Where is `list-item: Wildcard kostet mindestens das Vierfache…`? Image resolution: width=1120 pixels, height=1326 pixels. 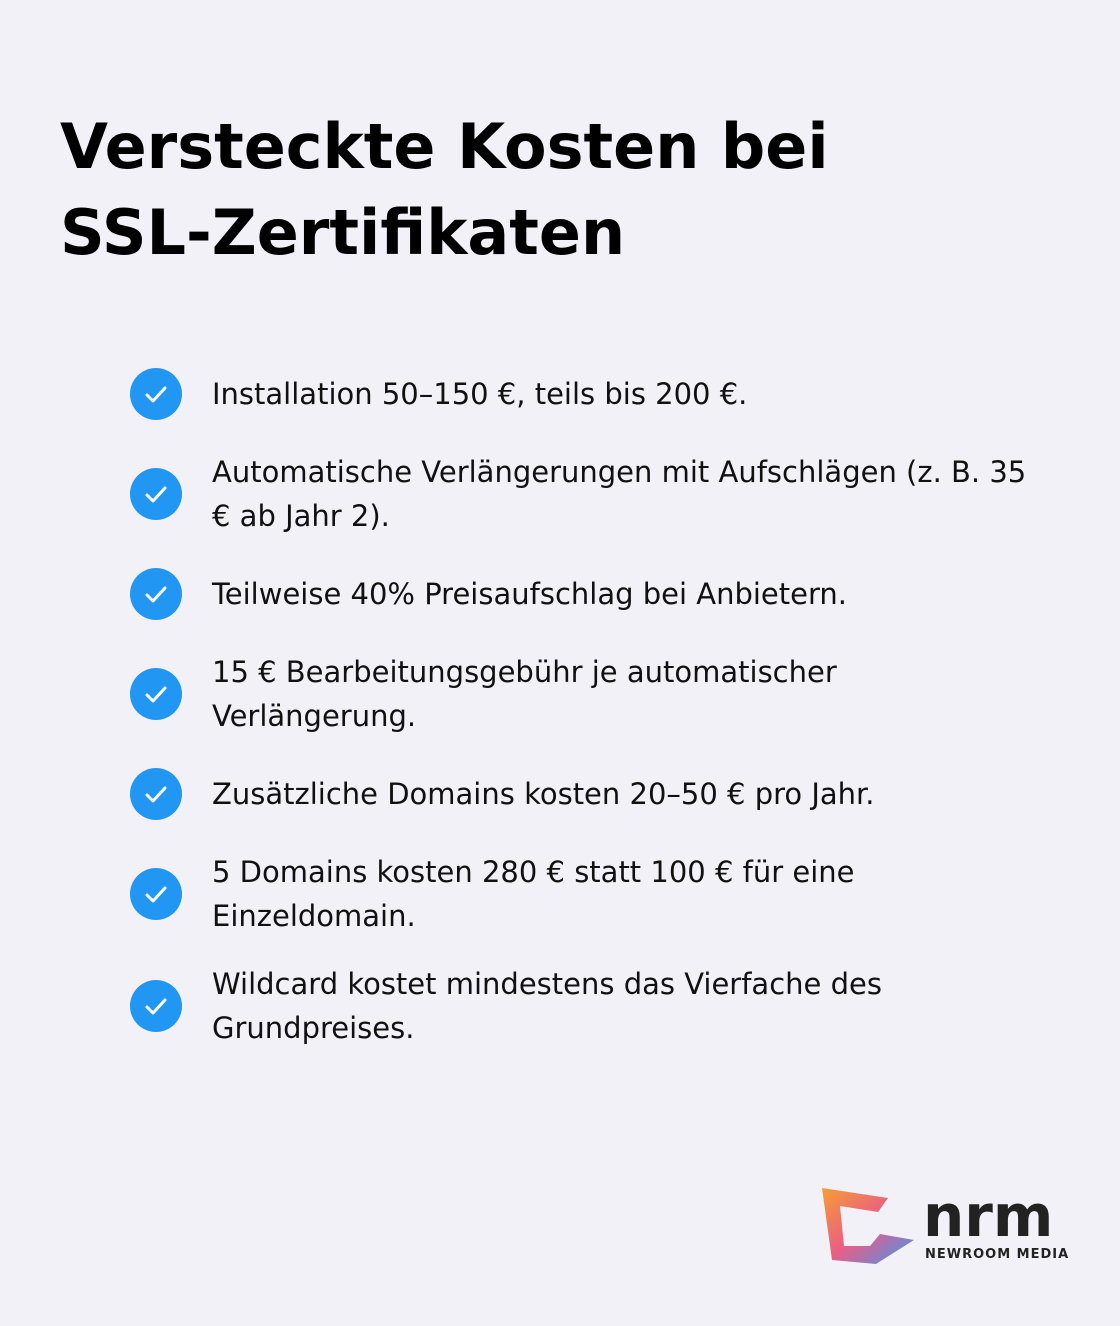 list-item: Wildcard kostet mindestens das Vierfache… is located at coordinates (590, 1006).